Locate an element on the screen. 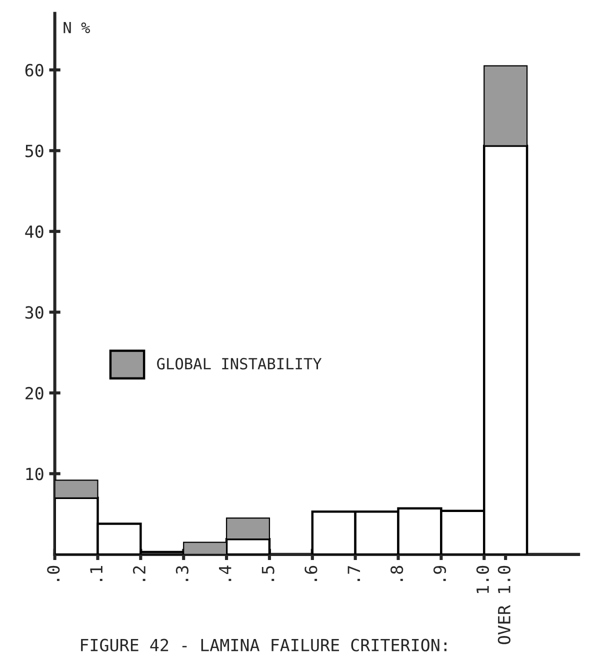 This screenshot has width=609, height=668. x-tick-label: .7 is located at coordinates (354, 573).